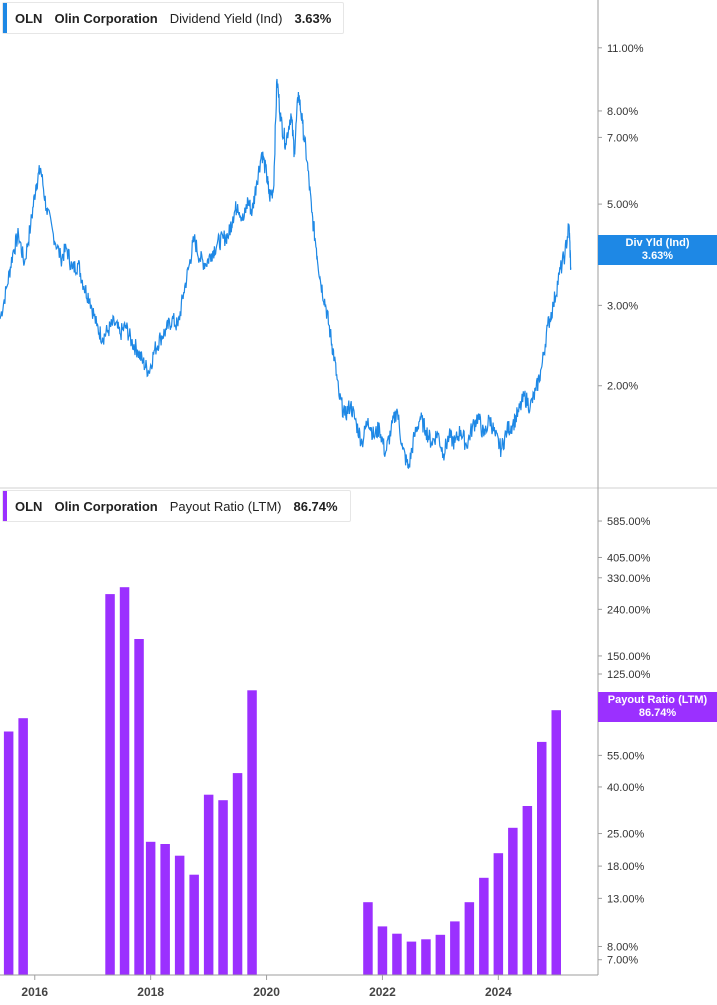  I want to click on x-axis-layer: 2016 2018 2020 2022 2024, so click(299, 986).